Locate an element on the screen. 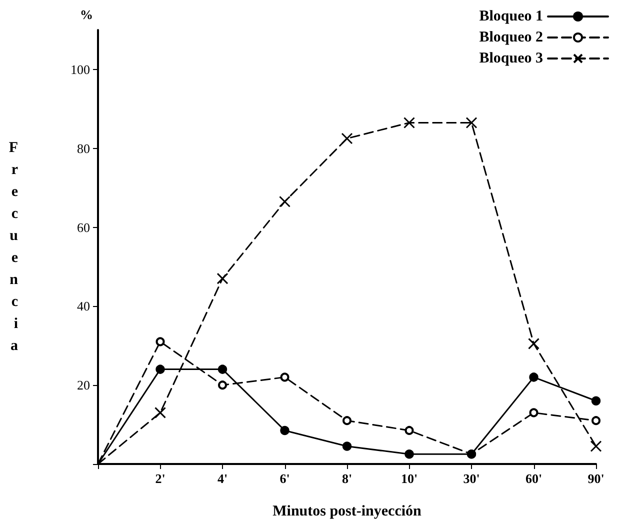  text: Frecuencia is located at coordinates (13, 247).